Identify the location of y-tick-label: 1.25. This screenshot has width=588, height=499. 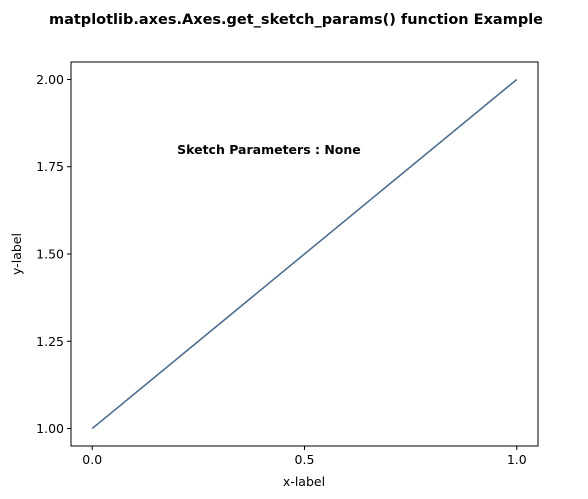
(50, 341).